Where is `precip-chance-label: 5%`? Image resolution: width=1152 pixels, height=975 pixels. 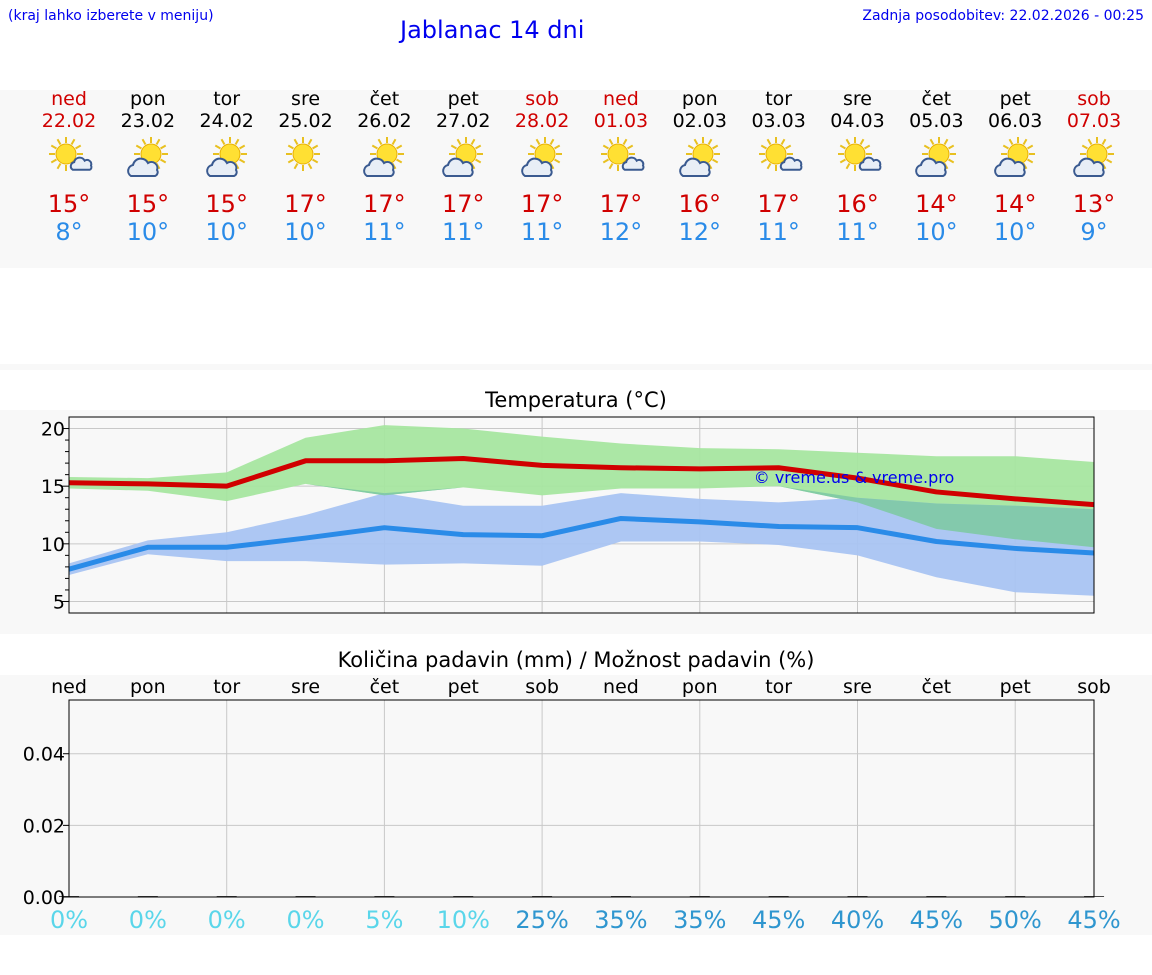 precip-chance-label: 5% is located at coordinates (384, 920).